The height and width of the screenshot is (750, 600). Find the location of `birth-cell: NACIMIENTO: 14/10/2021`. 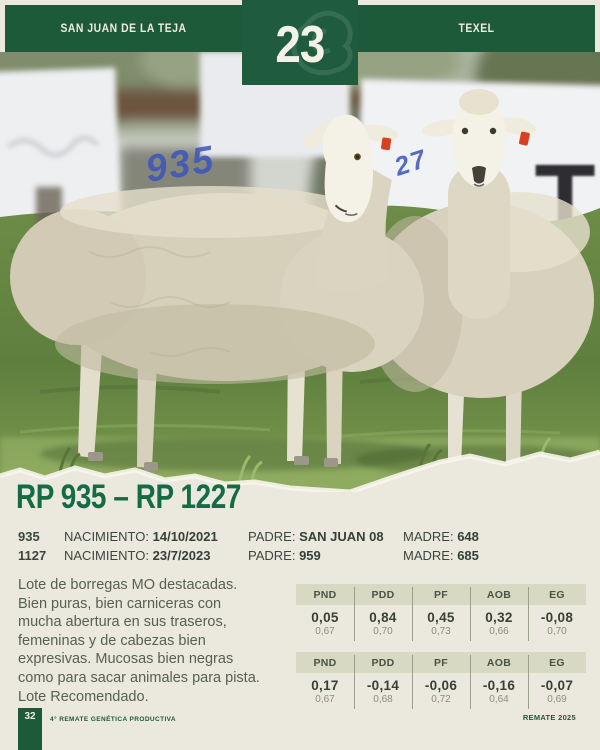

birth-cell: NACIMIENTO: 14/10/2021 is located at coordinates (156, 536).